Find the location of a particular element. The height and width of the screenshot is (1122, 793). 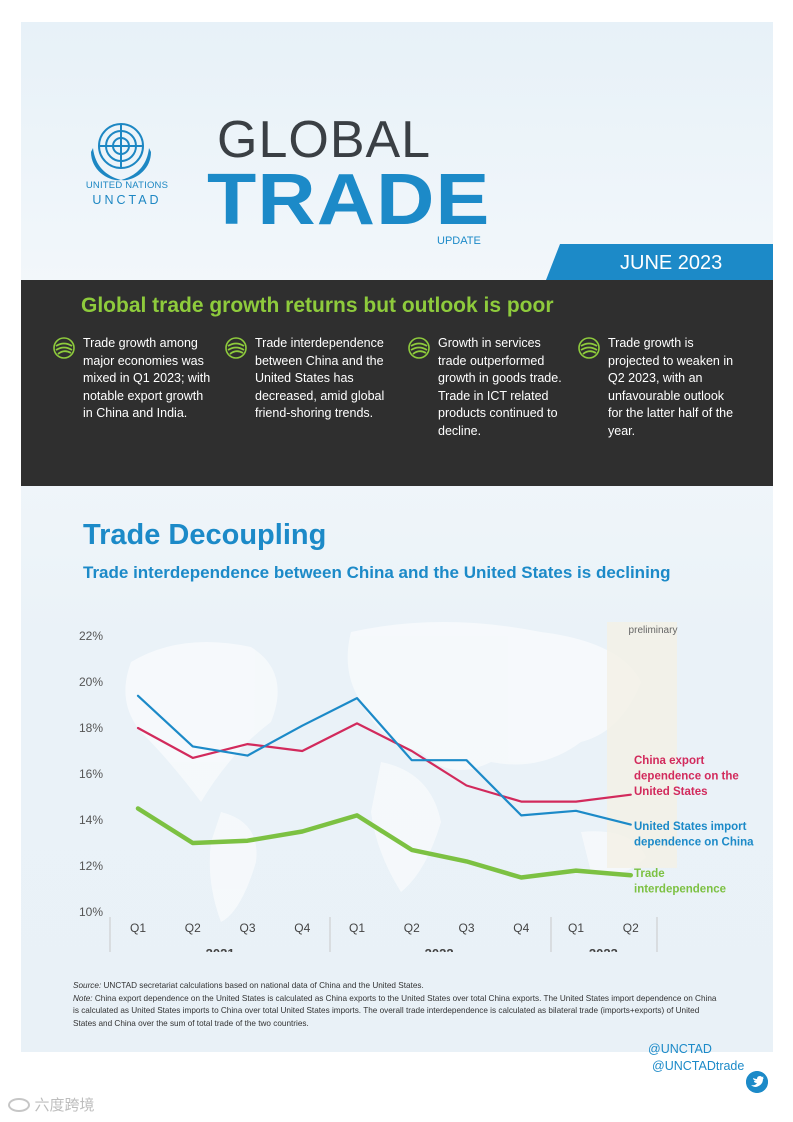

series-label-line: dependence on the is located at coordinates (686, 777).